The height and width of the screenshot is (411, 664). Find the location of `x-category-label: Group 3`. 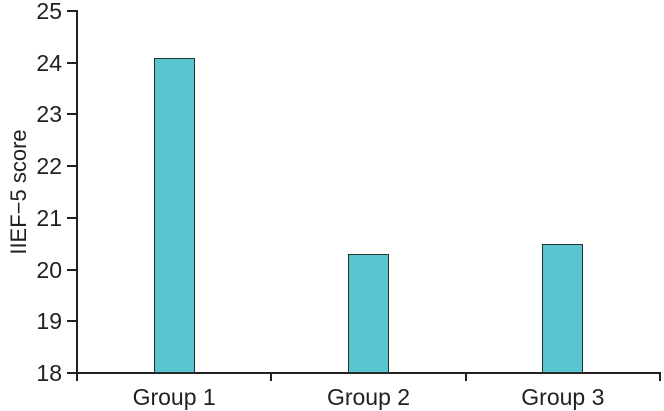

x-category-label: Group 3 is located at coordinates (563, 397).